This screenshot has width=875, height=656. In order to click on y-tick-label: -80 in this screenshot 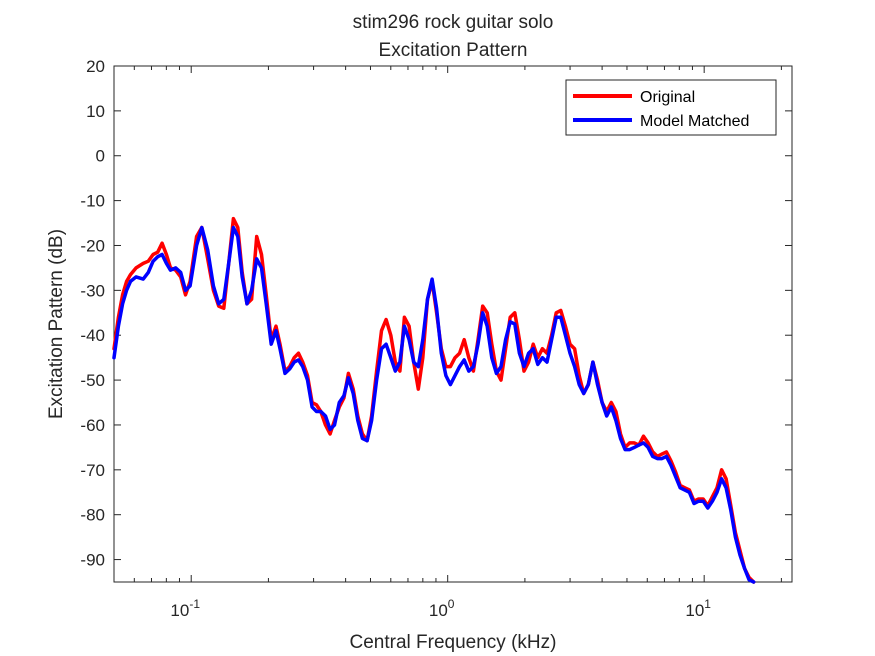, I will do `click(92, 515)`.